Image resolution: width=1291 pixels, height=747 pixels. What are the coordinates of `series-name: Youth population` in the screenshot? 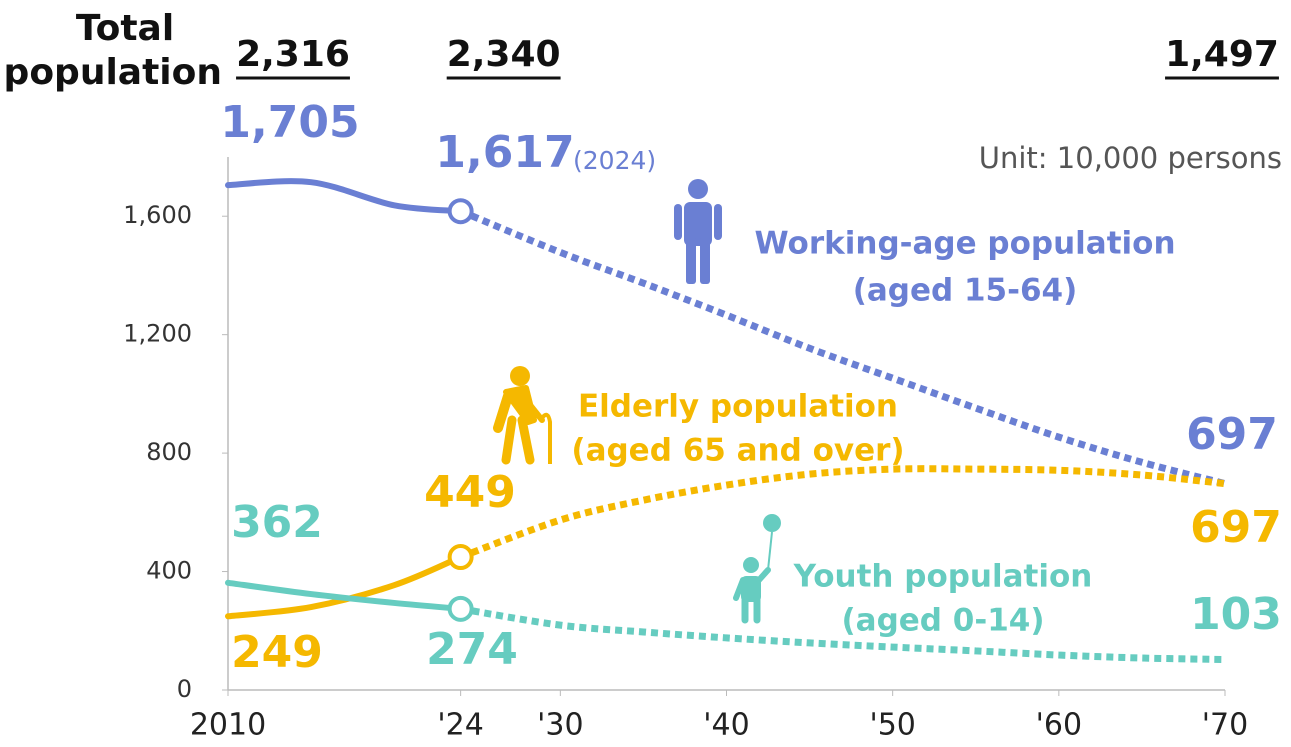 It's located at (943, 577).